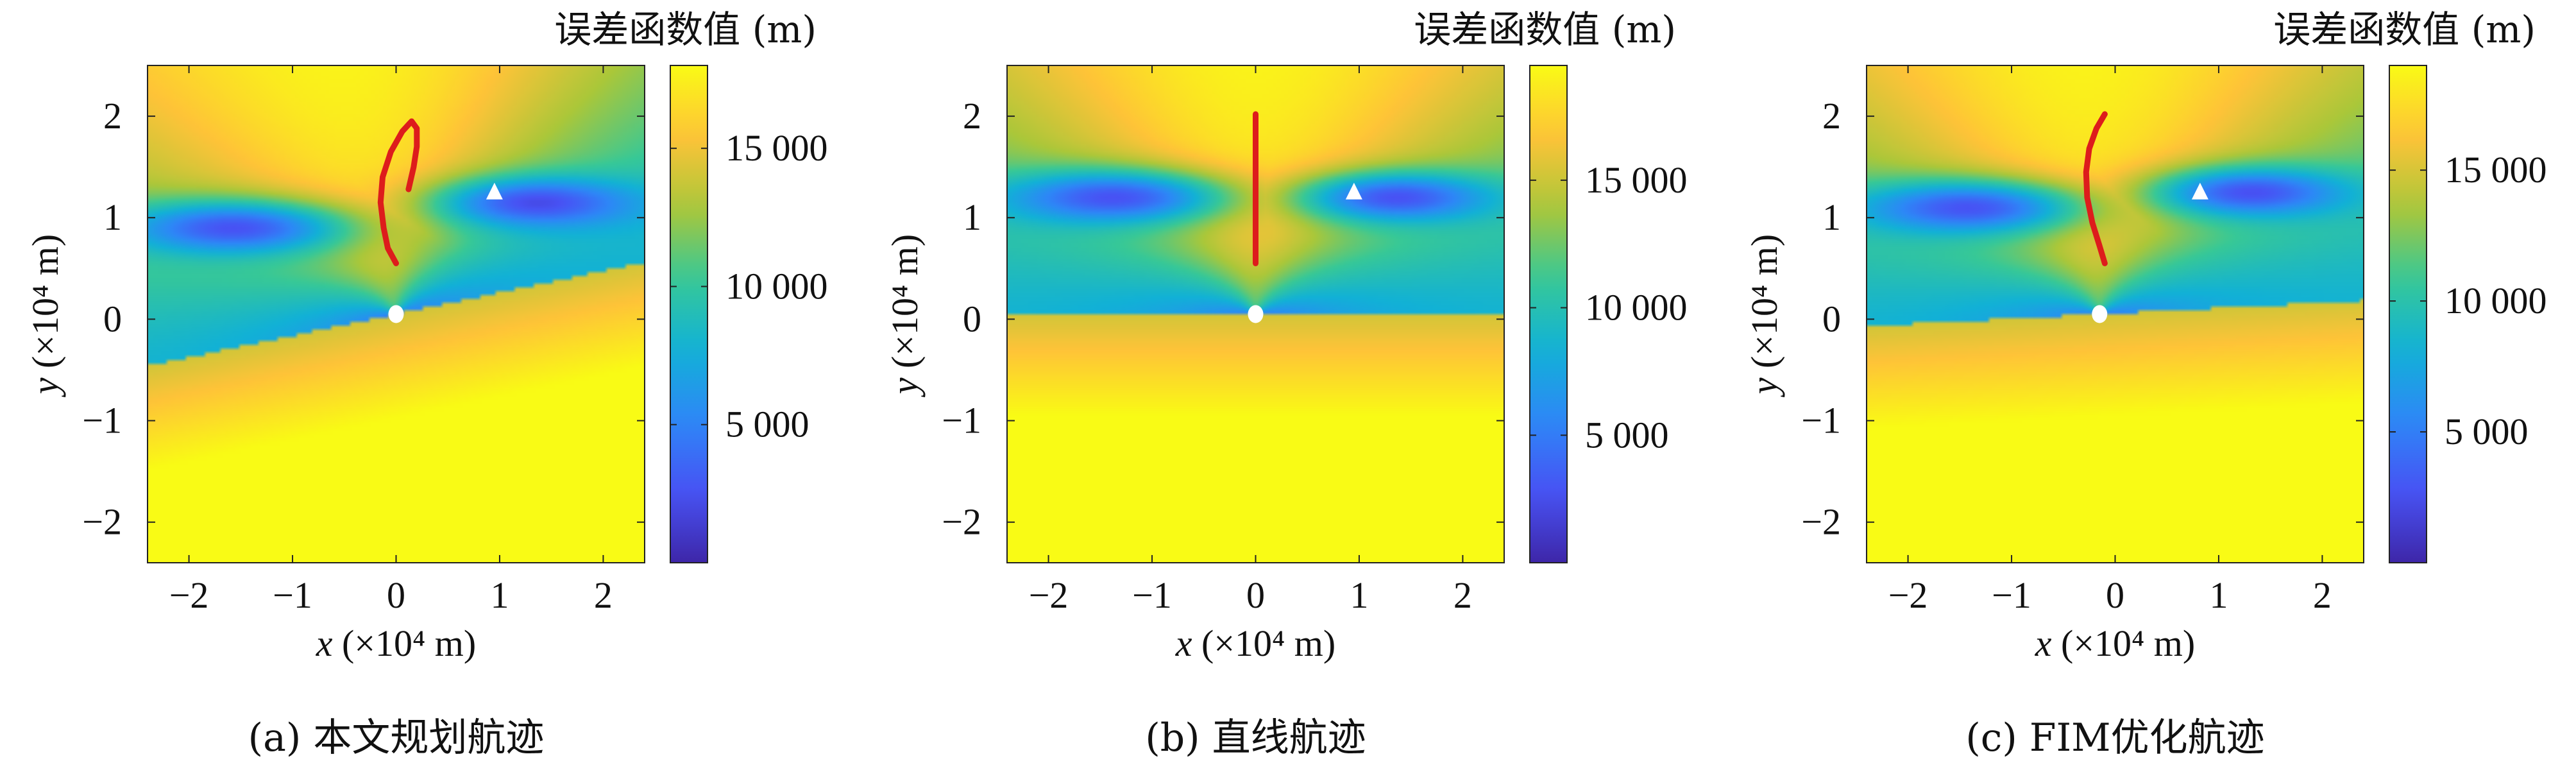  What do you see at coordinates (2114, 738) in the screenshot?
I see `subplot-caption: (c) FIM优化航迹` at bounding box center [2114, 738].